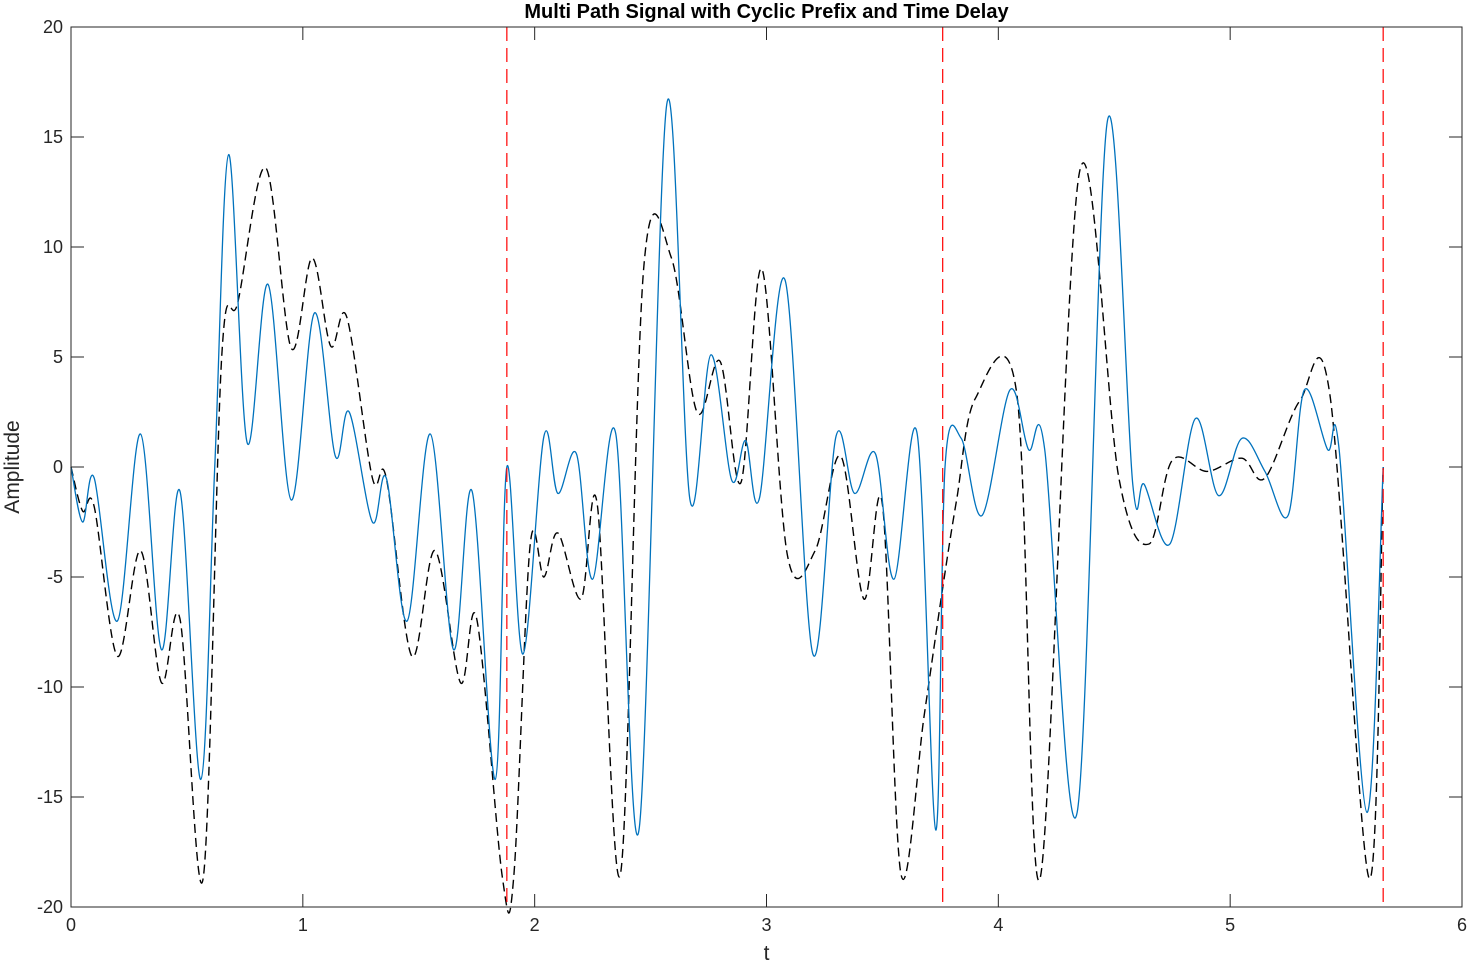  What do you see at coordinates (58, 357) in the screenshot?
I see `y-tick-label: 5` at bounding box center [58, 357].